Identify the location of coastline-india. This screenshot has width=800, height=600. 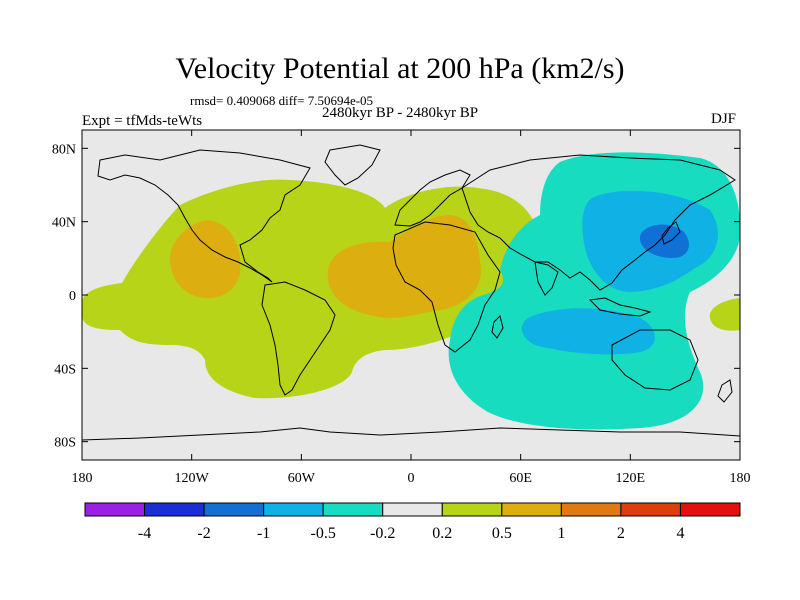
(546, 278).